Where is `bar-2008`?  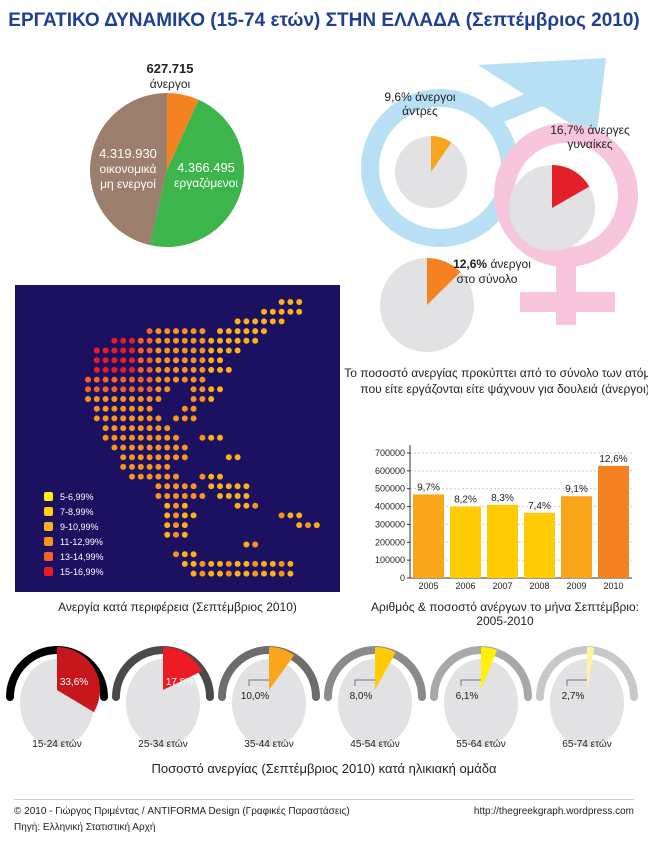 bar-2008 is located at coordinates (539, 545).